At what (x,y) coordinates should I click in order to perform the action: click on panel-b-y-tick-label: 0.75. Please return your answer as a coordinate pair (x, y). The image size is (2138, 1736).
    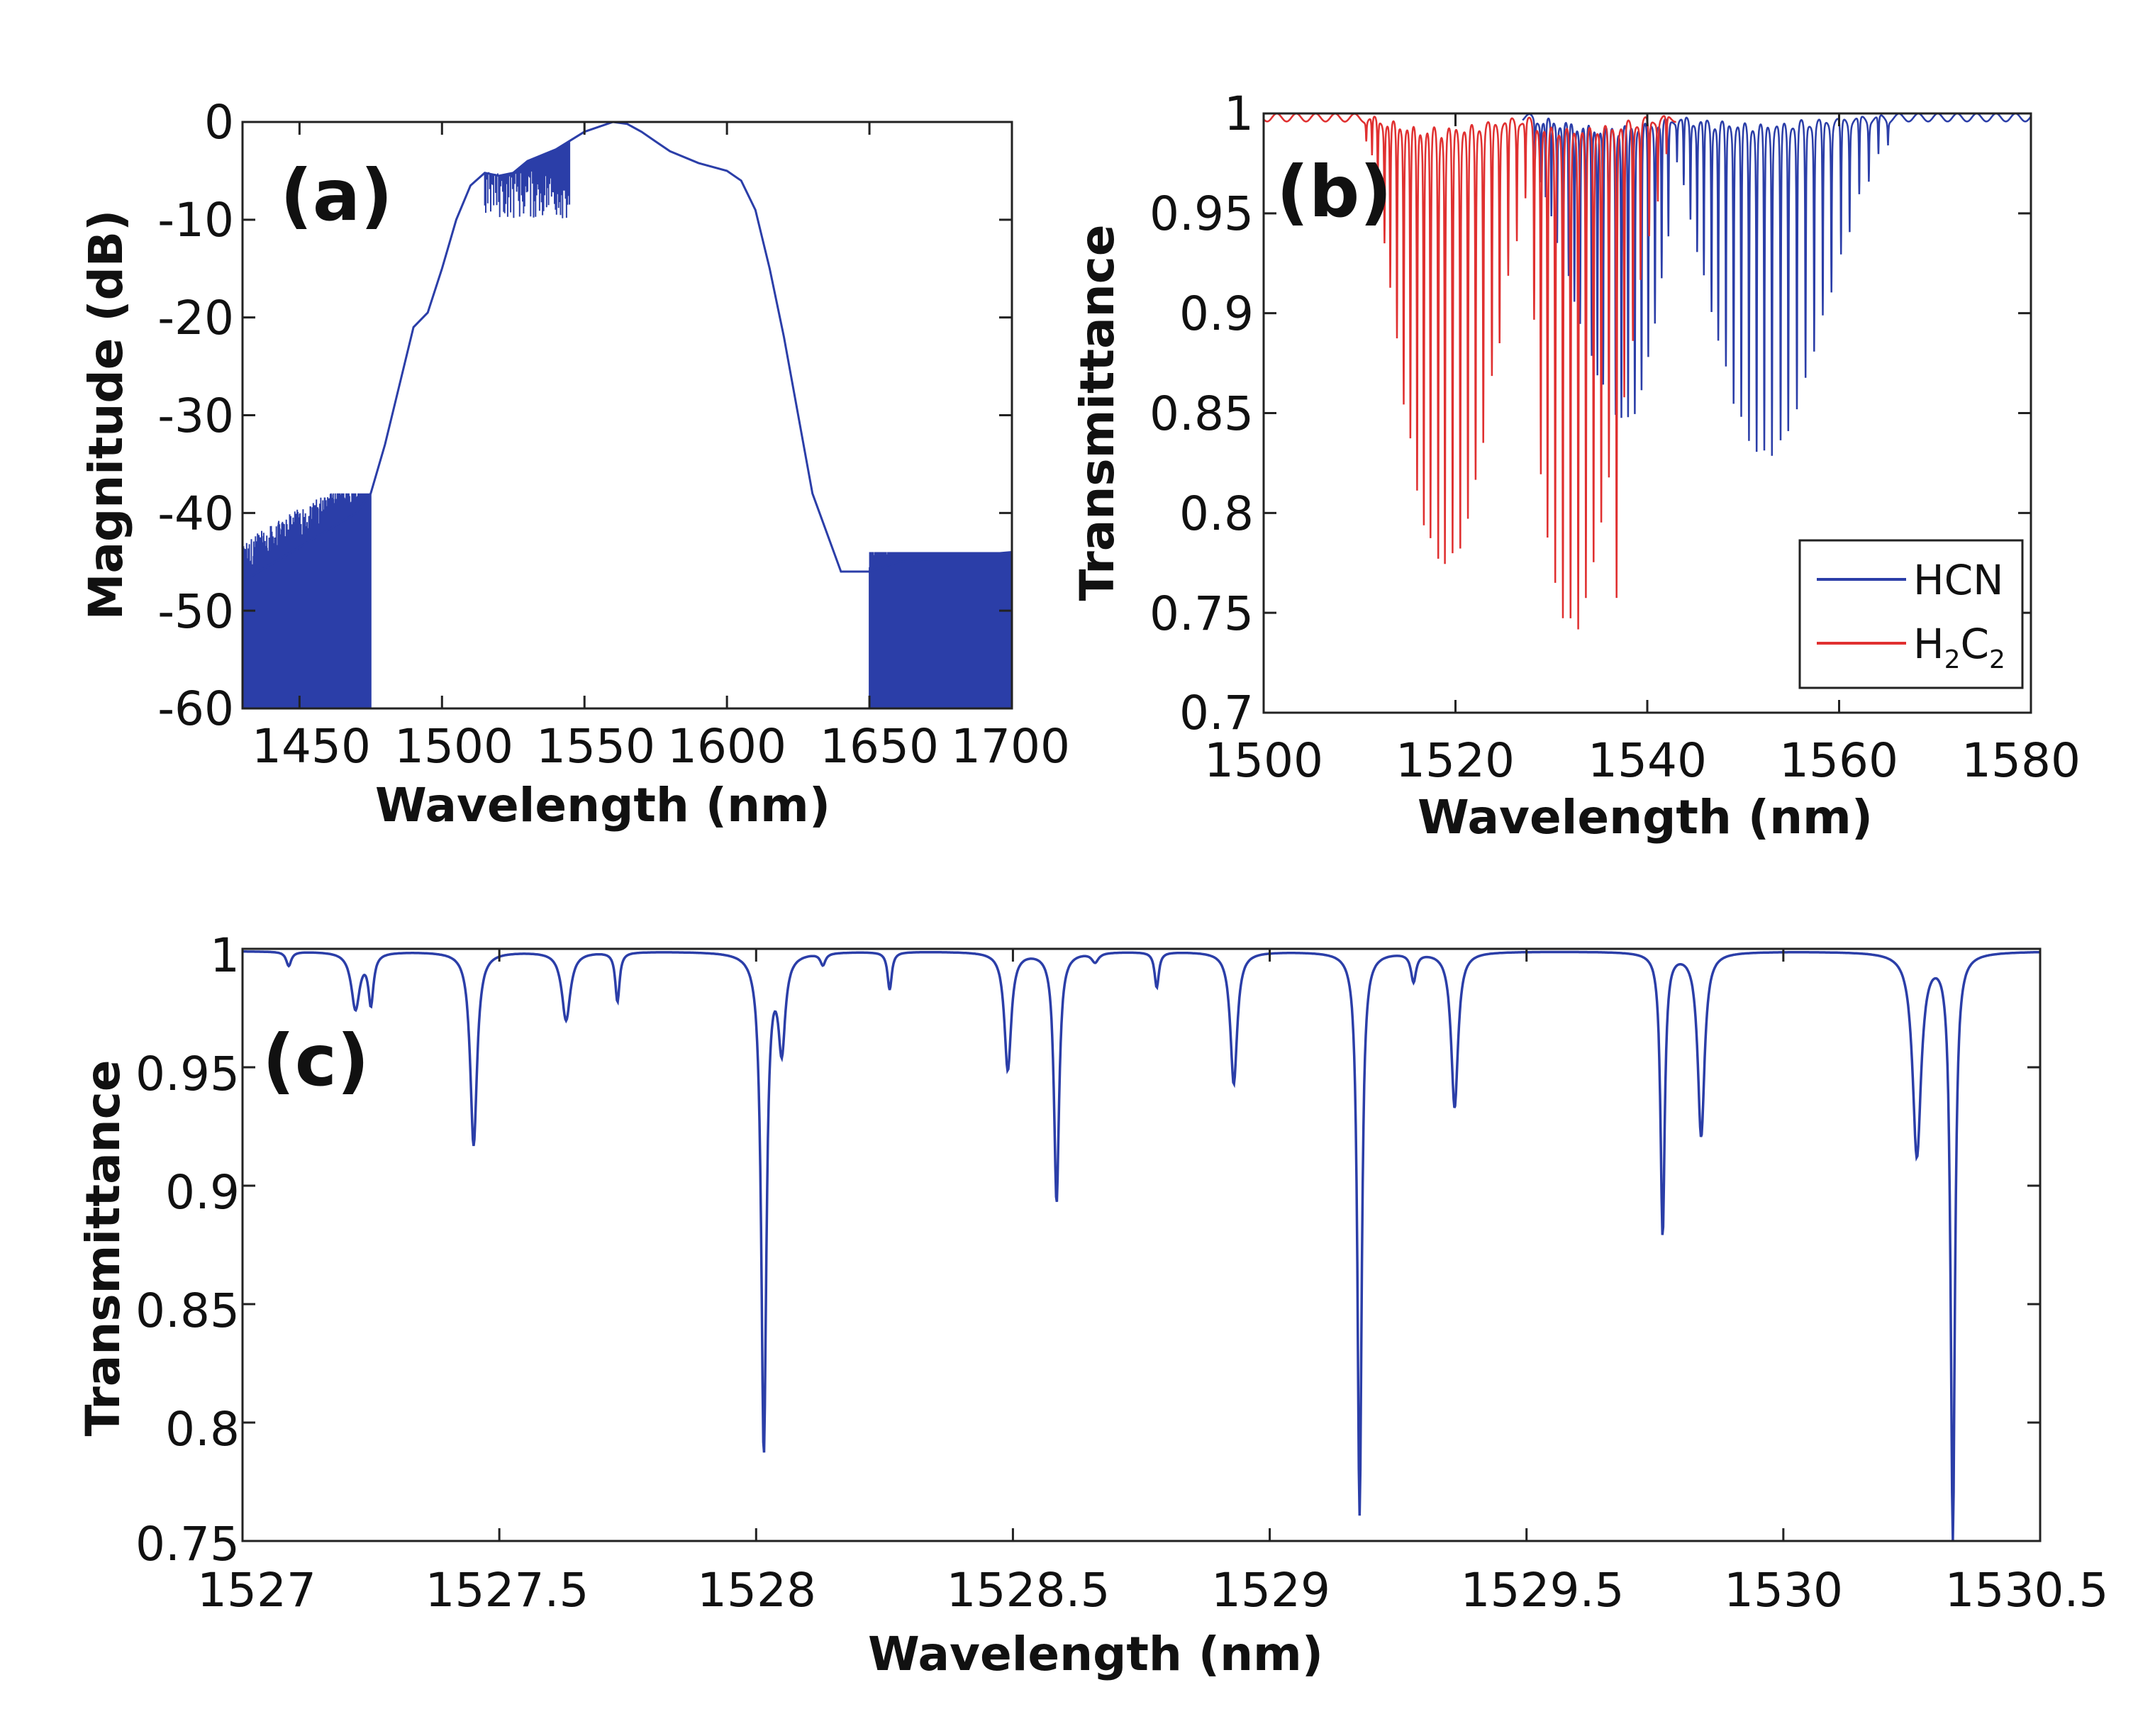
    Looking at the image, I should click on (1201, 613).